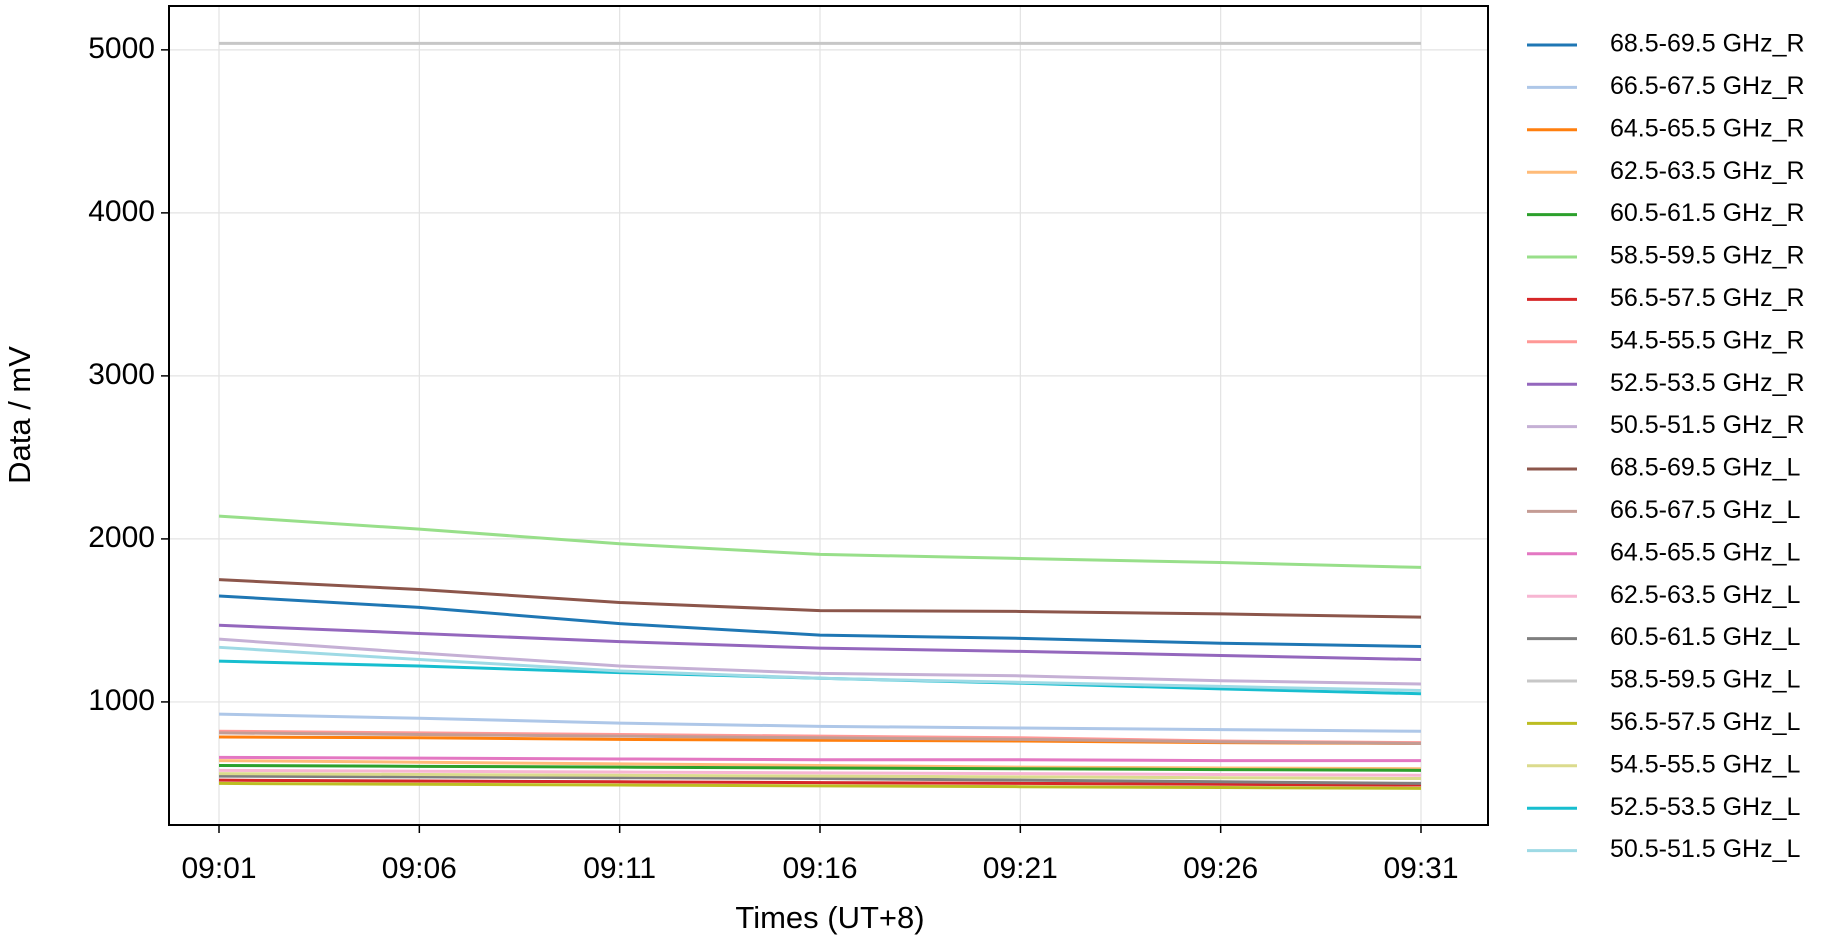 The image size is (1847, 941). What do you see at coordinates (1020, 868) in the screenshot?
I see `x-tick-label: 09:21` at bounding box center [1020, 868].